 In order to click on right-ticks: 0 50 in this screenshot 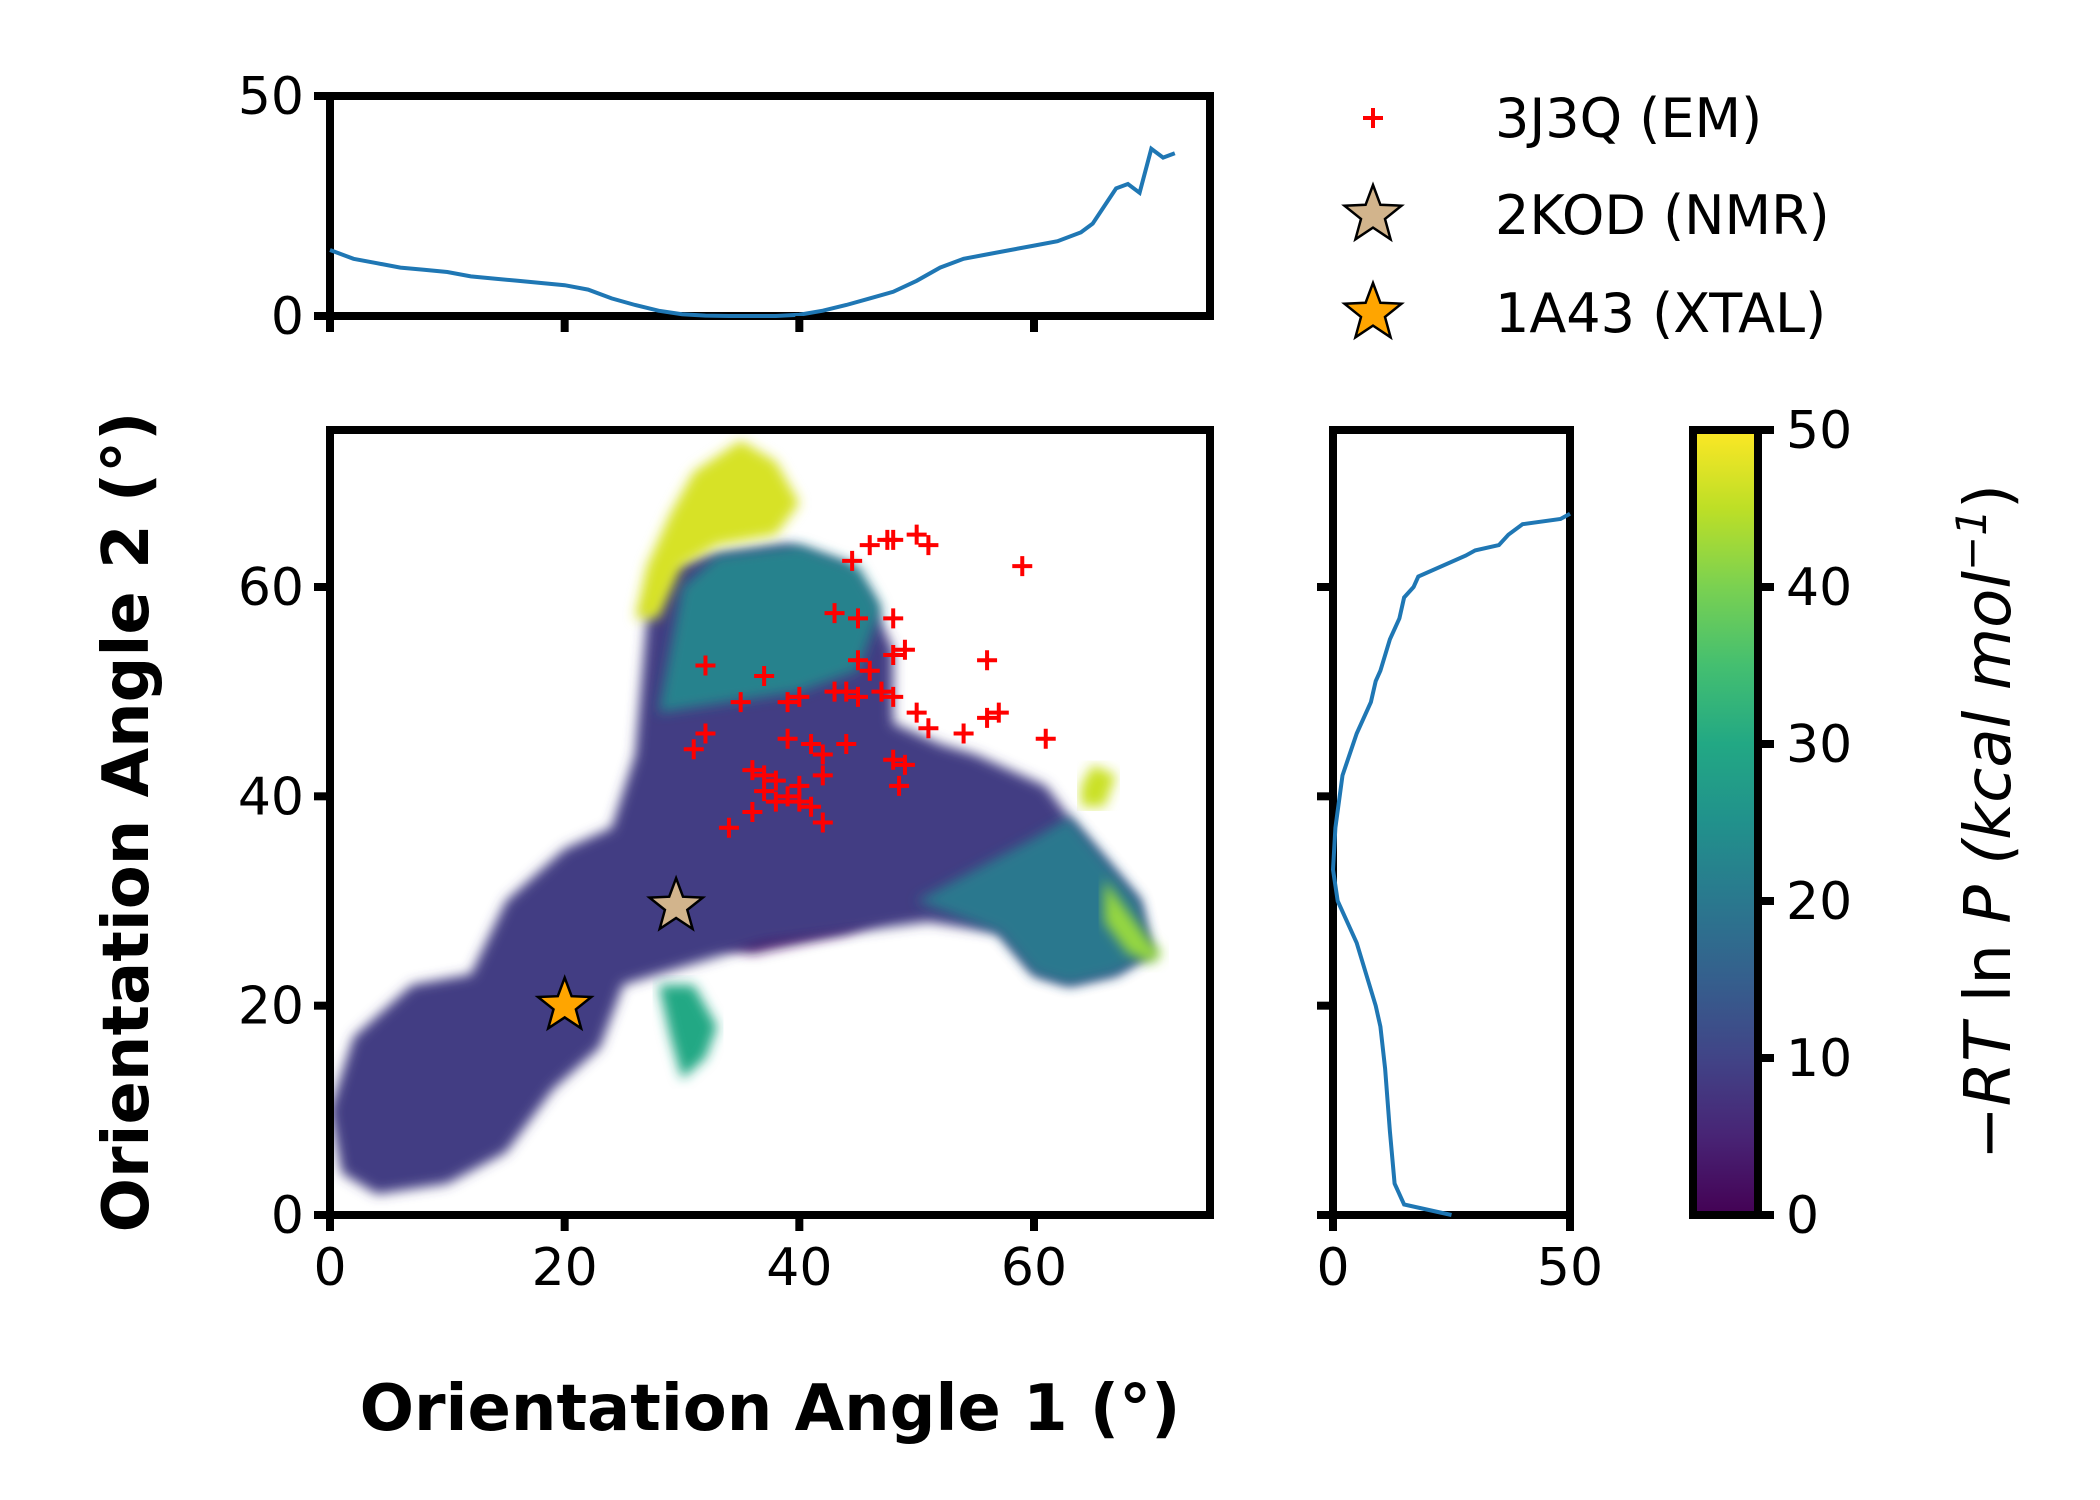, I will do `click(1459, 940)`.